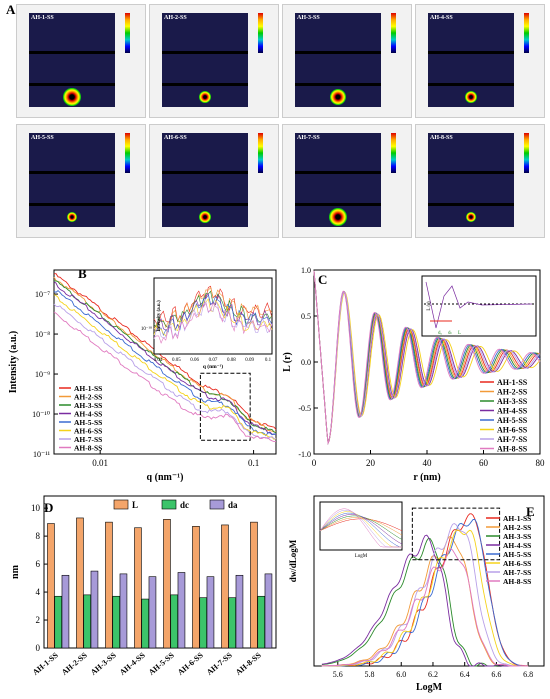  I want to click on inset-x-tick-label: 0.04, so click(158, 360).